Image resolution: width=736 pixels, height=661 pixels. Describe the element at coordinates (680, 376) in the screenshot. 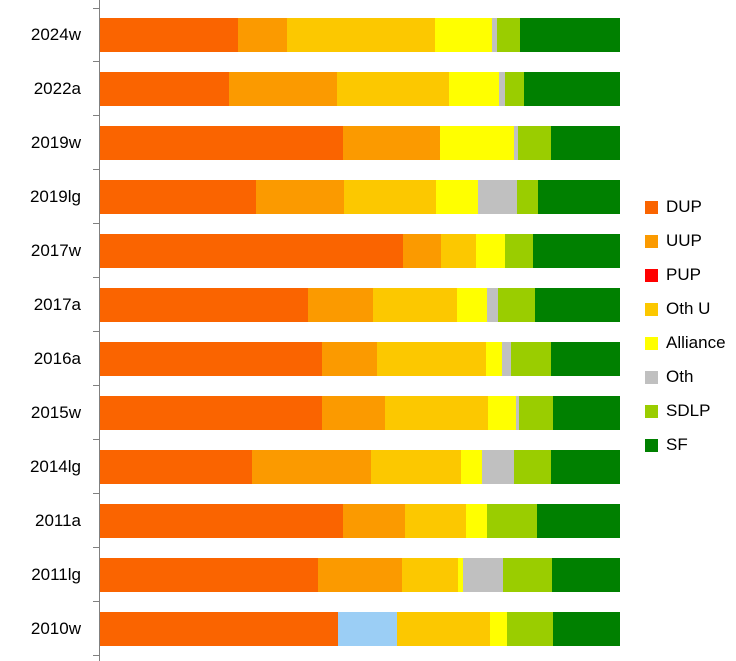

I see `legend-label: Oth` at that location.